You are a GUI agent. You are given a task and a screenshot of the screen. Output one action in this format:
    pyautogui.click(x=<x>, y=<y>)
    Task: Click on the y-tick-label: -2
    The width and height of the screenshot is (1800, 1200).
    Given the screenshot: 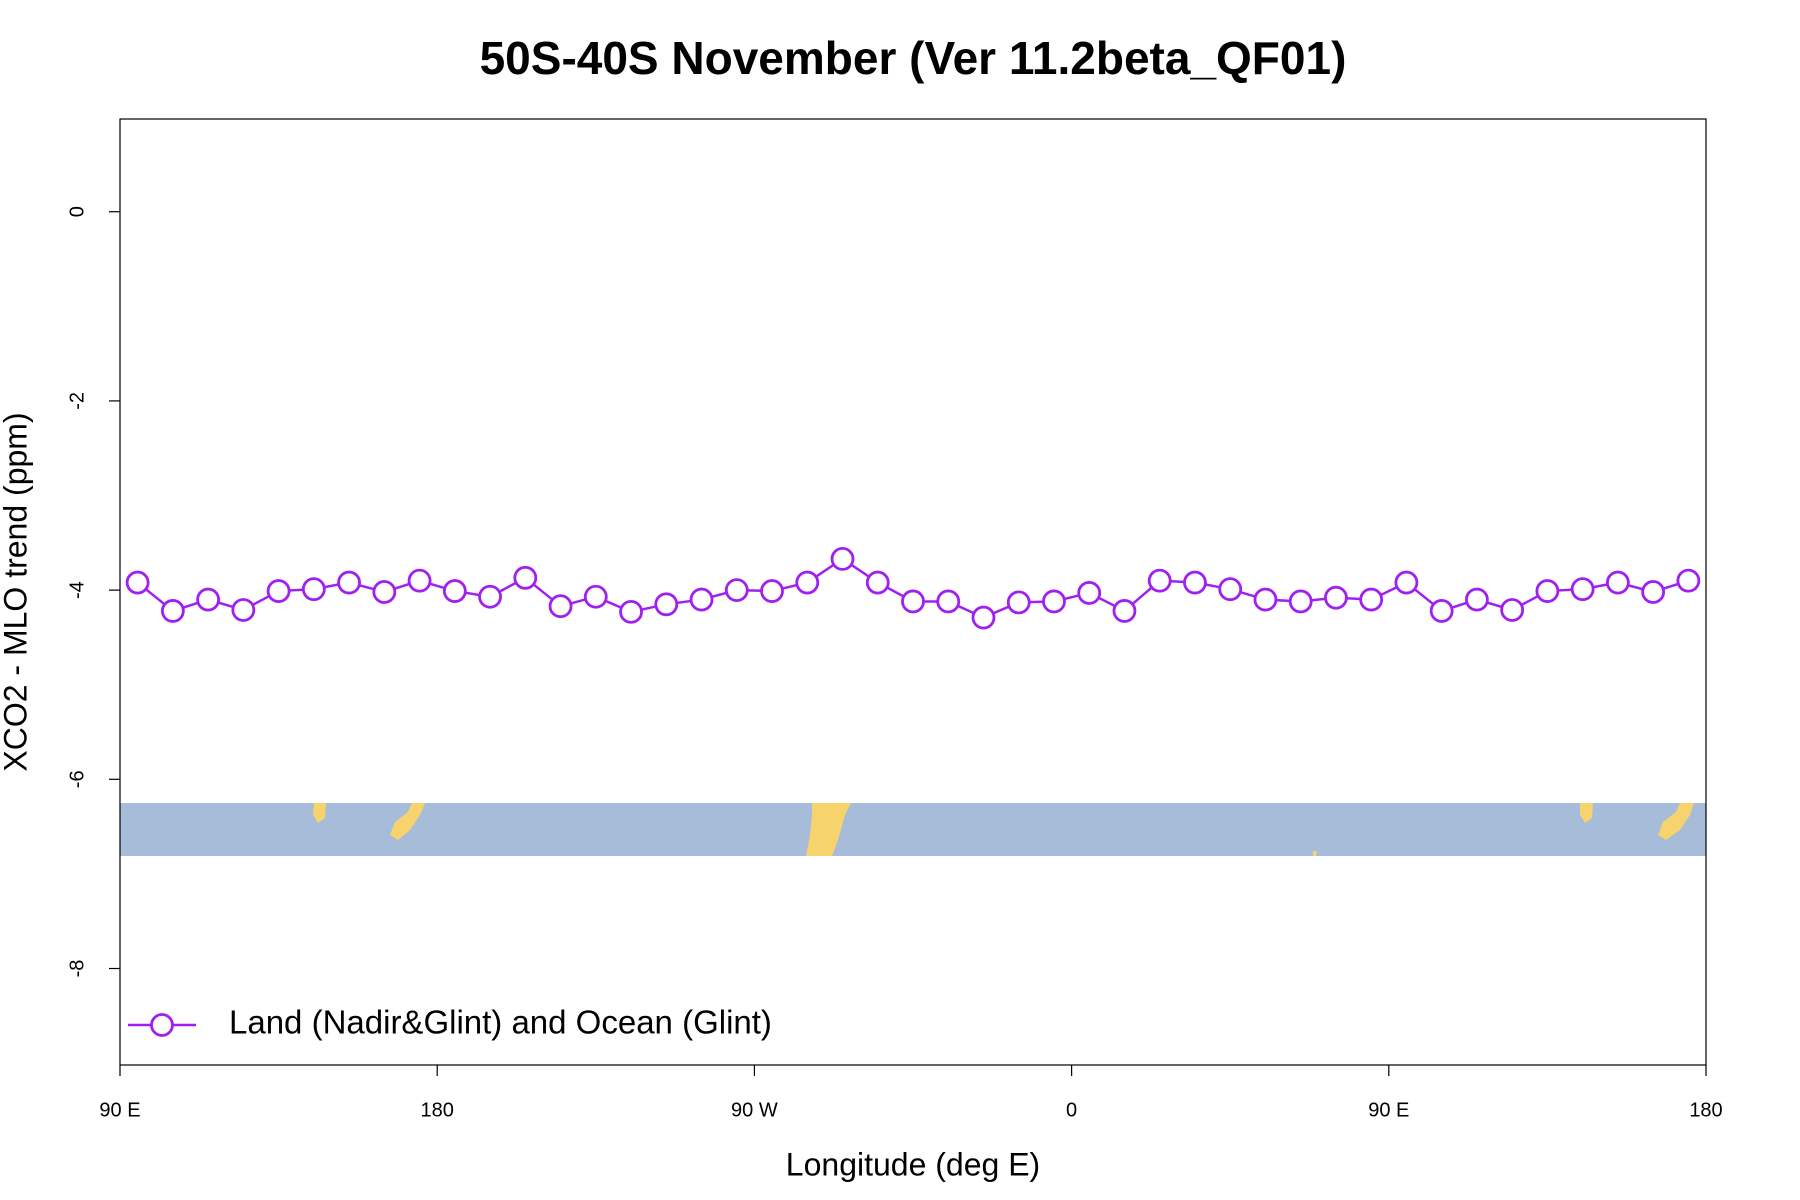 What is the action you would take?
    pyautogui.click(x=77, y=401)
    